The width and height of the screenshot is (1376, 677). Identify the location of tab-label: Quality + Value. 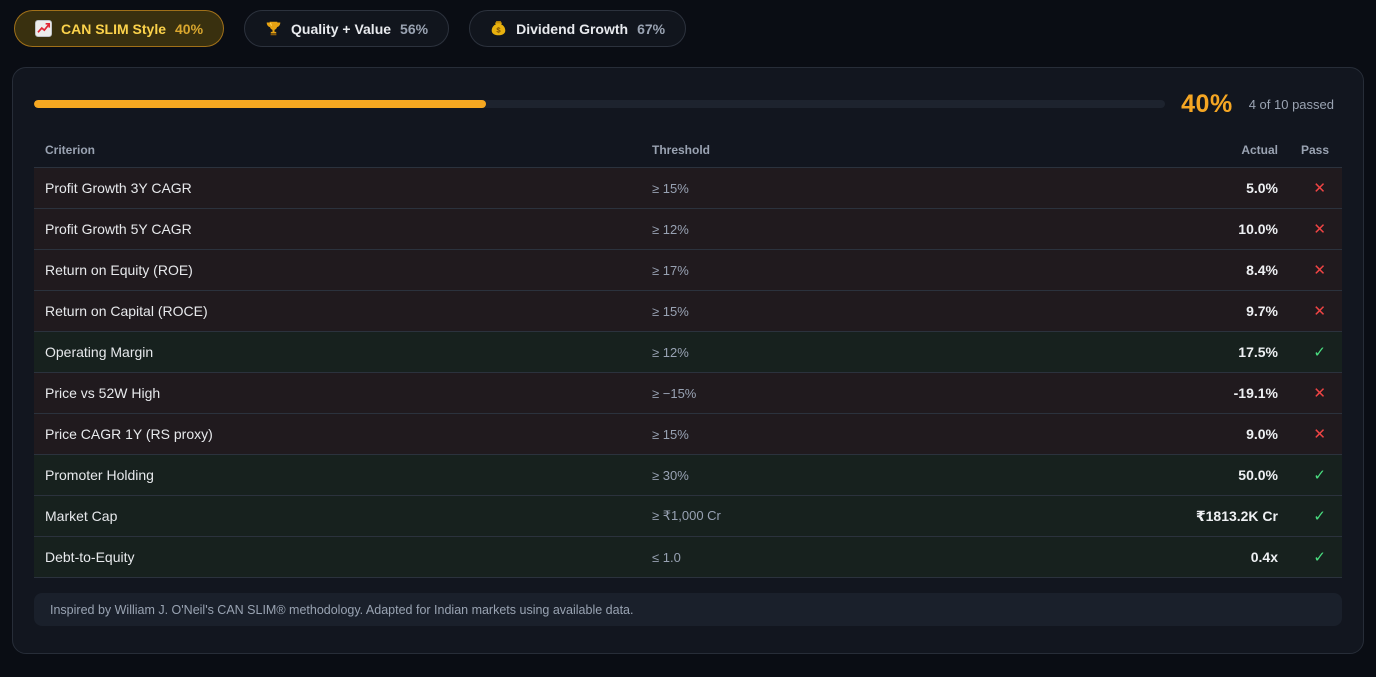
(341, 28).